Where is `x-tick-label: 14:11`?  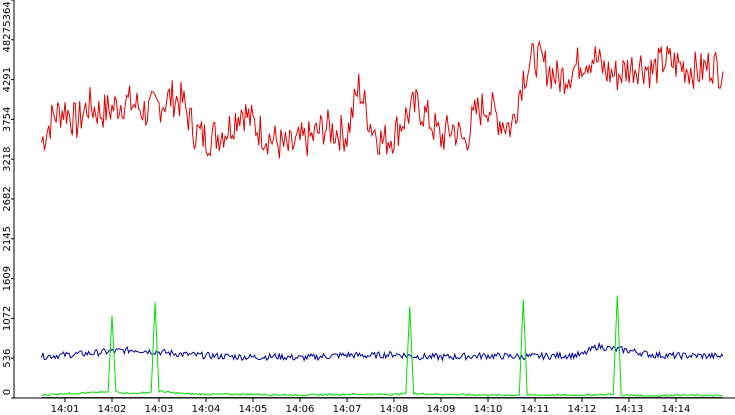 x-tick-label: 14:11 is located at coordinates (535, 409).